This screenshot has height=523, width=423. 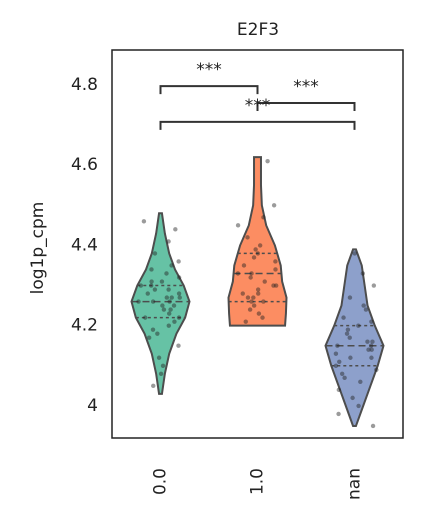 What do you see at coordinates (84, 326) in the screenshot?
I see `y-tick-label: 4.2` at bounding box center [84, 326].